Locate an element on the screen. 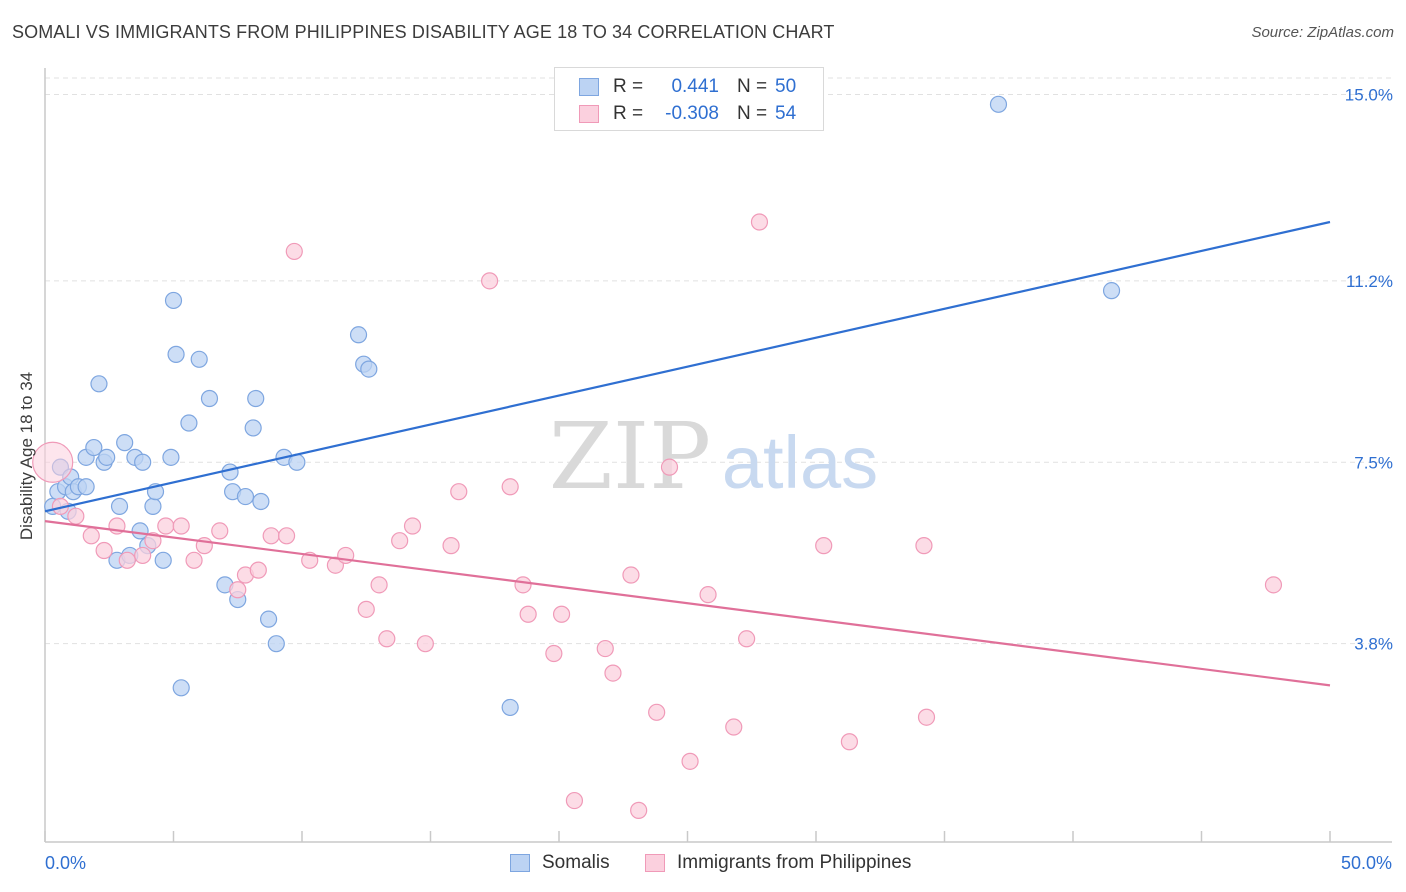 Image resolution: width=1406 pixels, height=892 pixels. bottom-legend-philippines: Immigrants from Philippines is located at coordinates (778, 863).